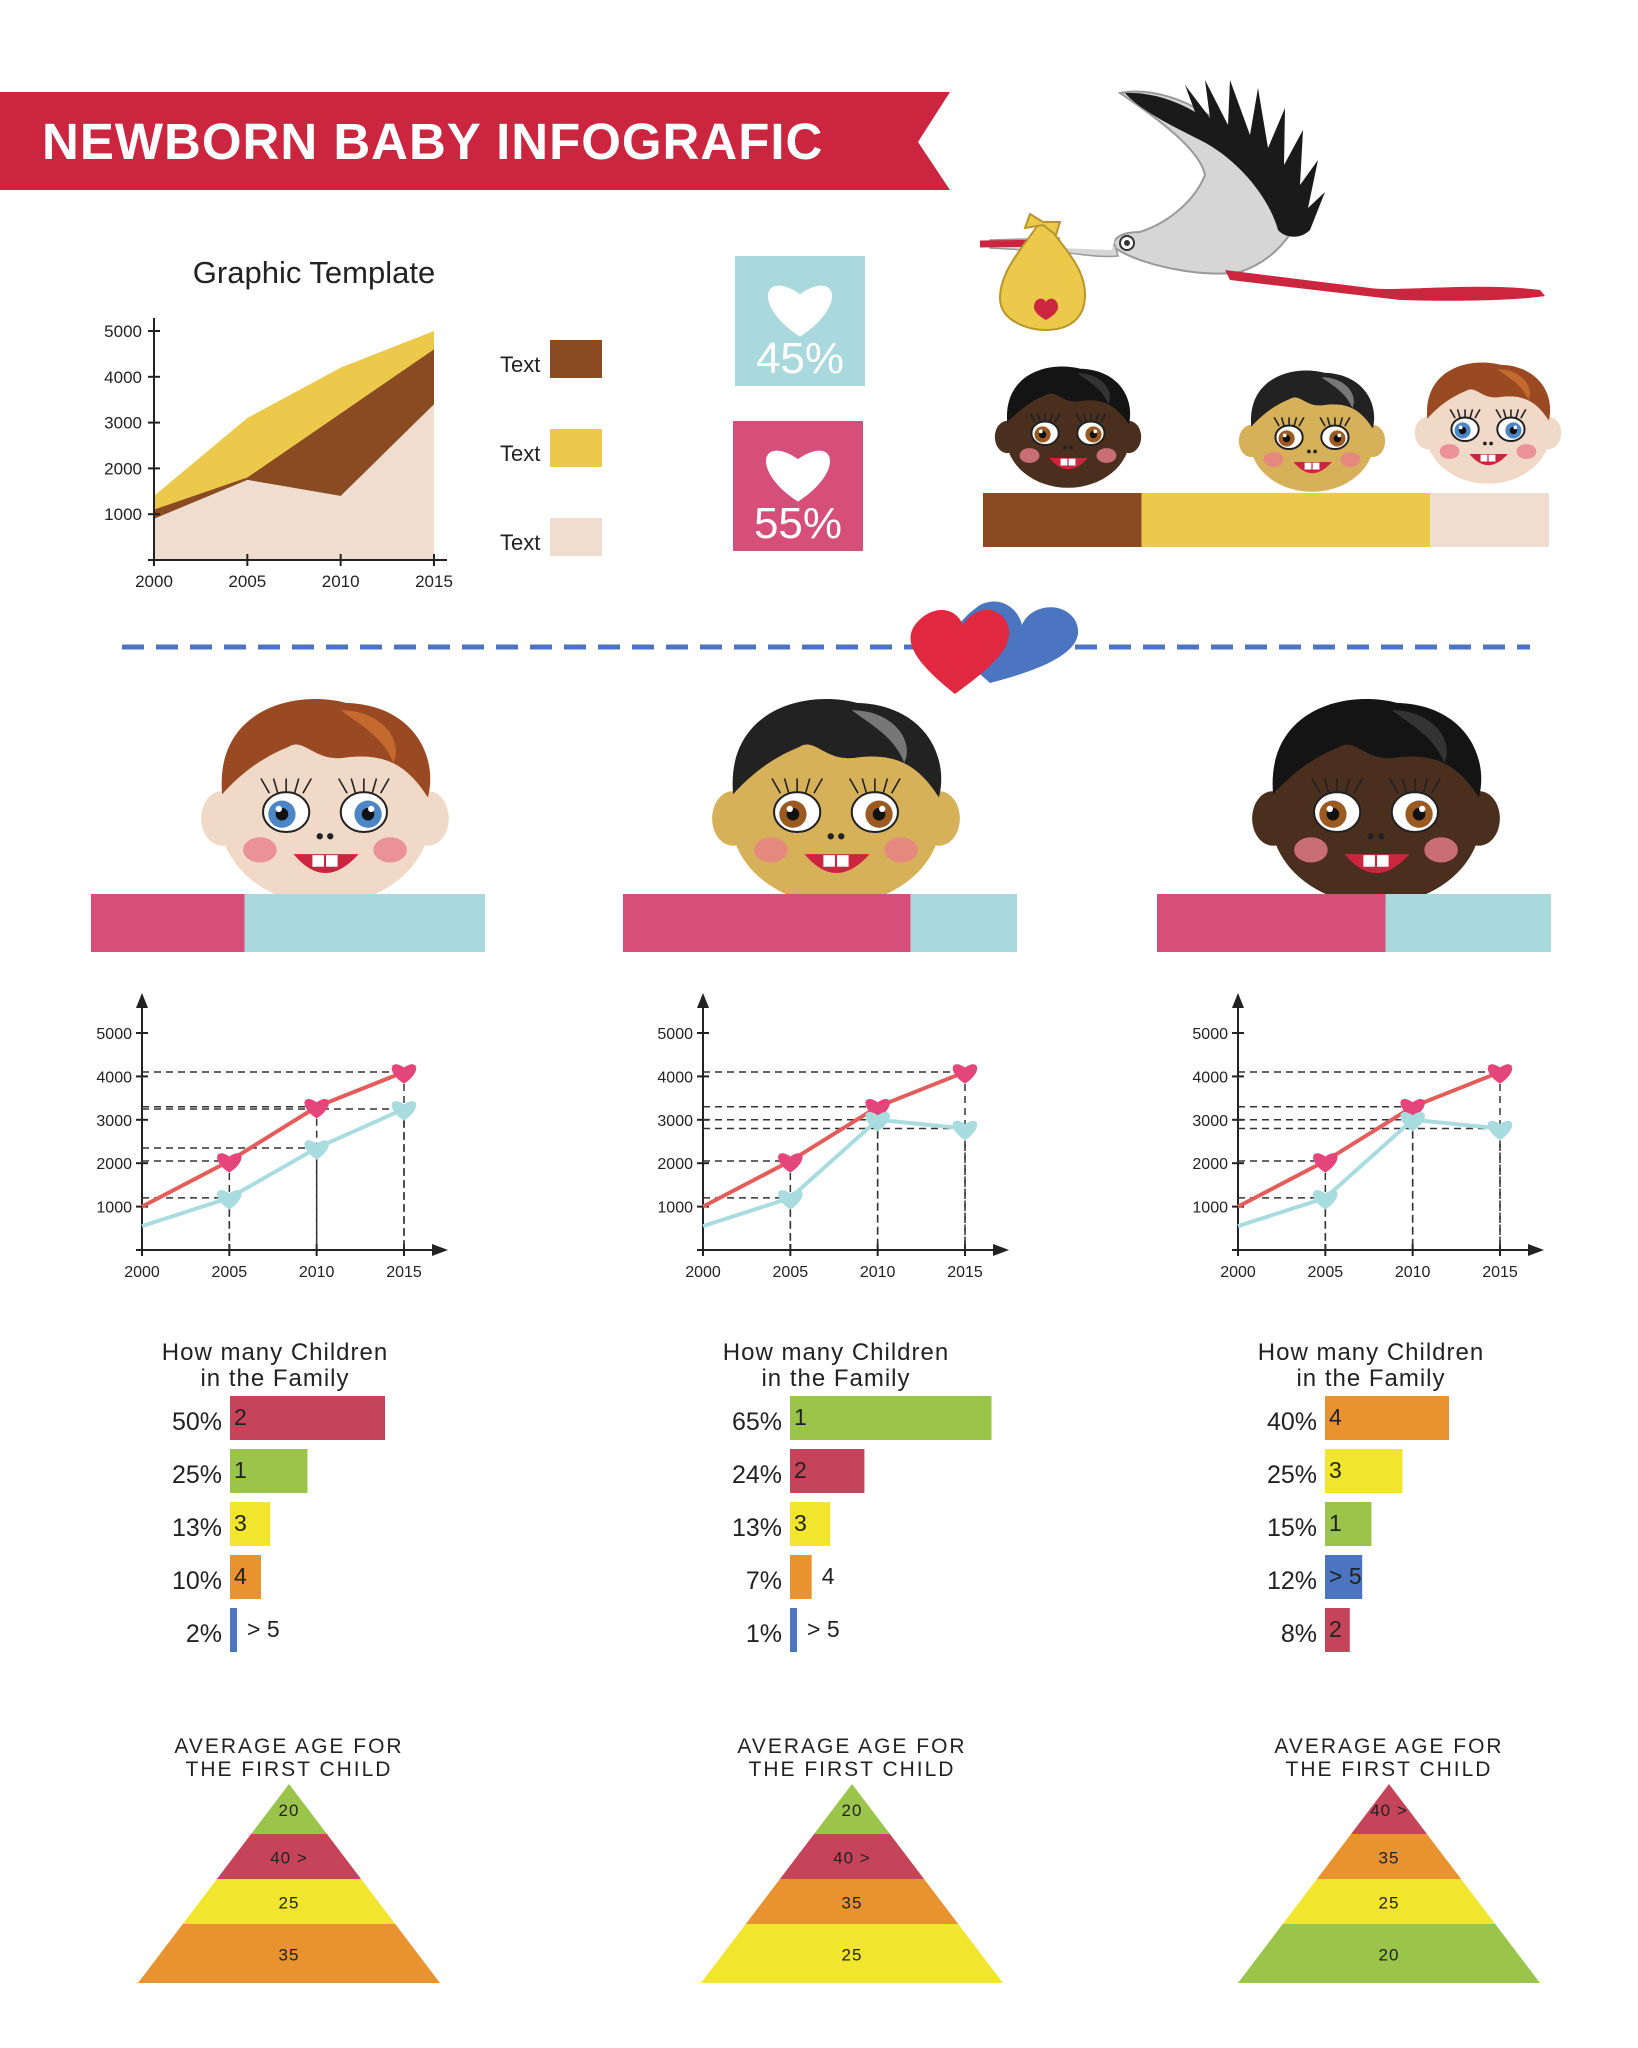 The image size is (1638, 2048). What do you see at coordinates (1278, 427) in the screenshot?
I see `top-babies-row` at bounding box center [1278, 427].